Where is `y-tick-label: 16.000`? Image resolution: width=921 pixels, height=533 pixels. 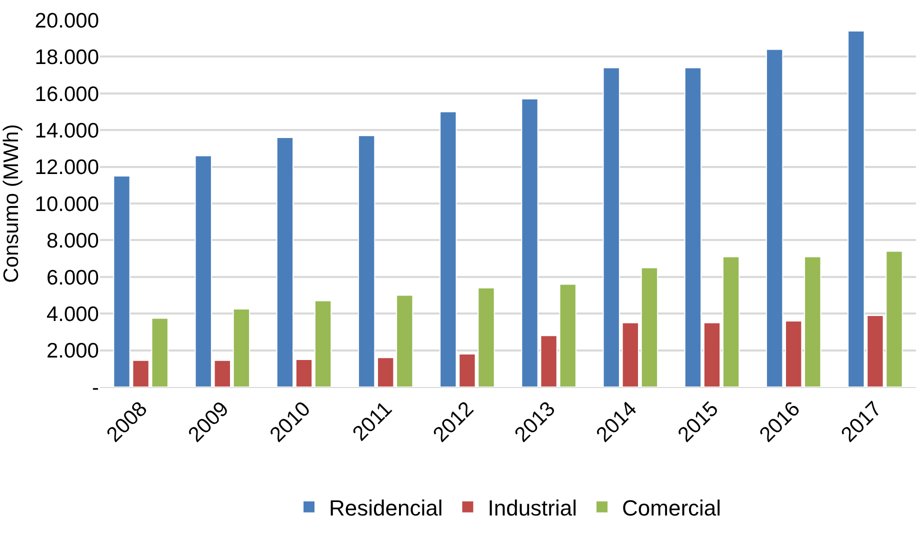 y-tick-label: 16.000 is located at coordinates (66, 94).